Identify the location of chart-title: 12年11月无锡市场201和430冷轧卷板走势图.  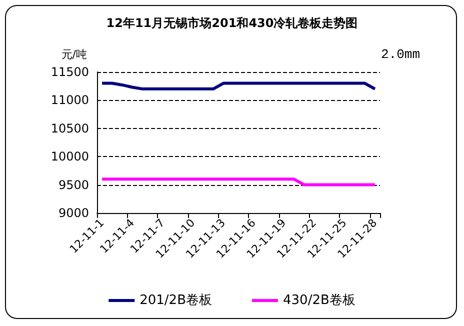
(232, 23).